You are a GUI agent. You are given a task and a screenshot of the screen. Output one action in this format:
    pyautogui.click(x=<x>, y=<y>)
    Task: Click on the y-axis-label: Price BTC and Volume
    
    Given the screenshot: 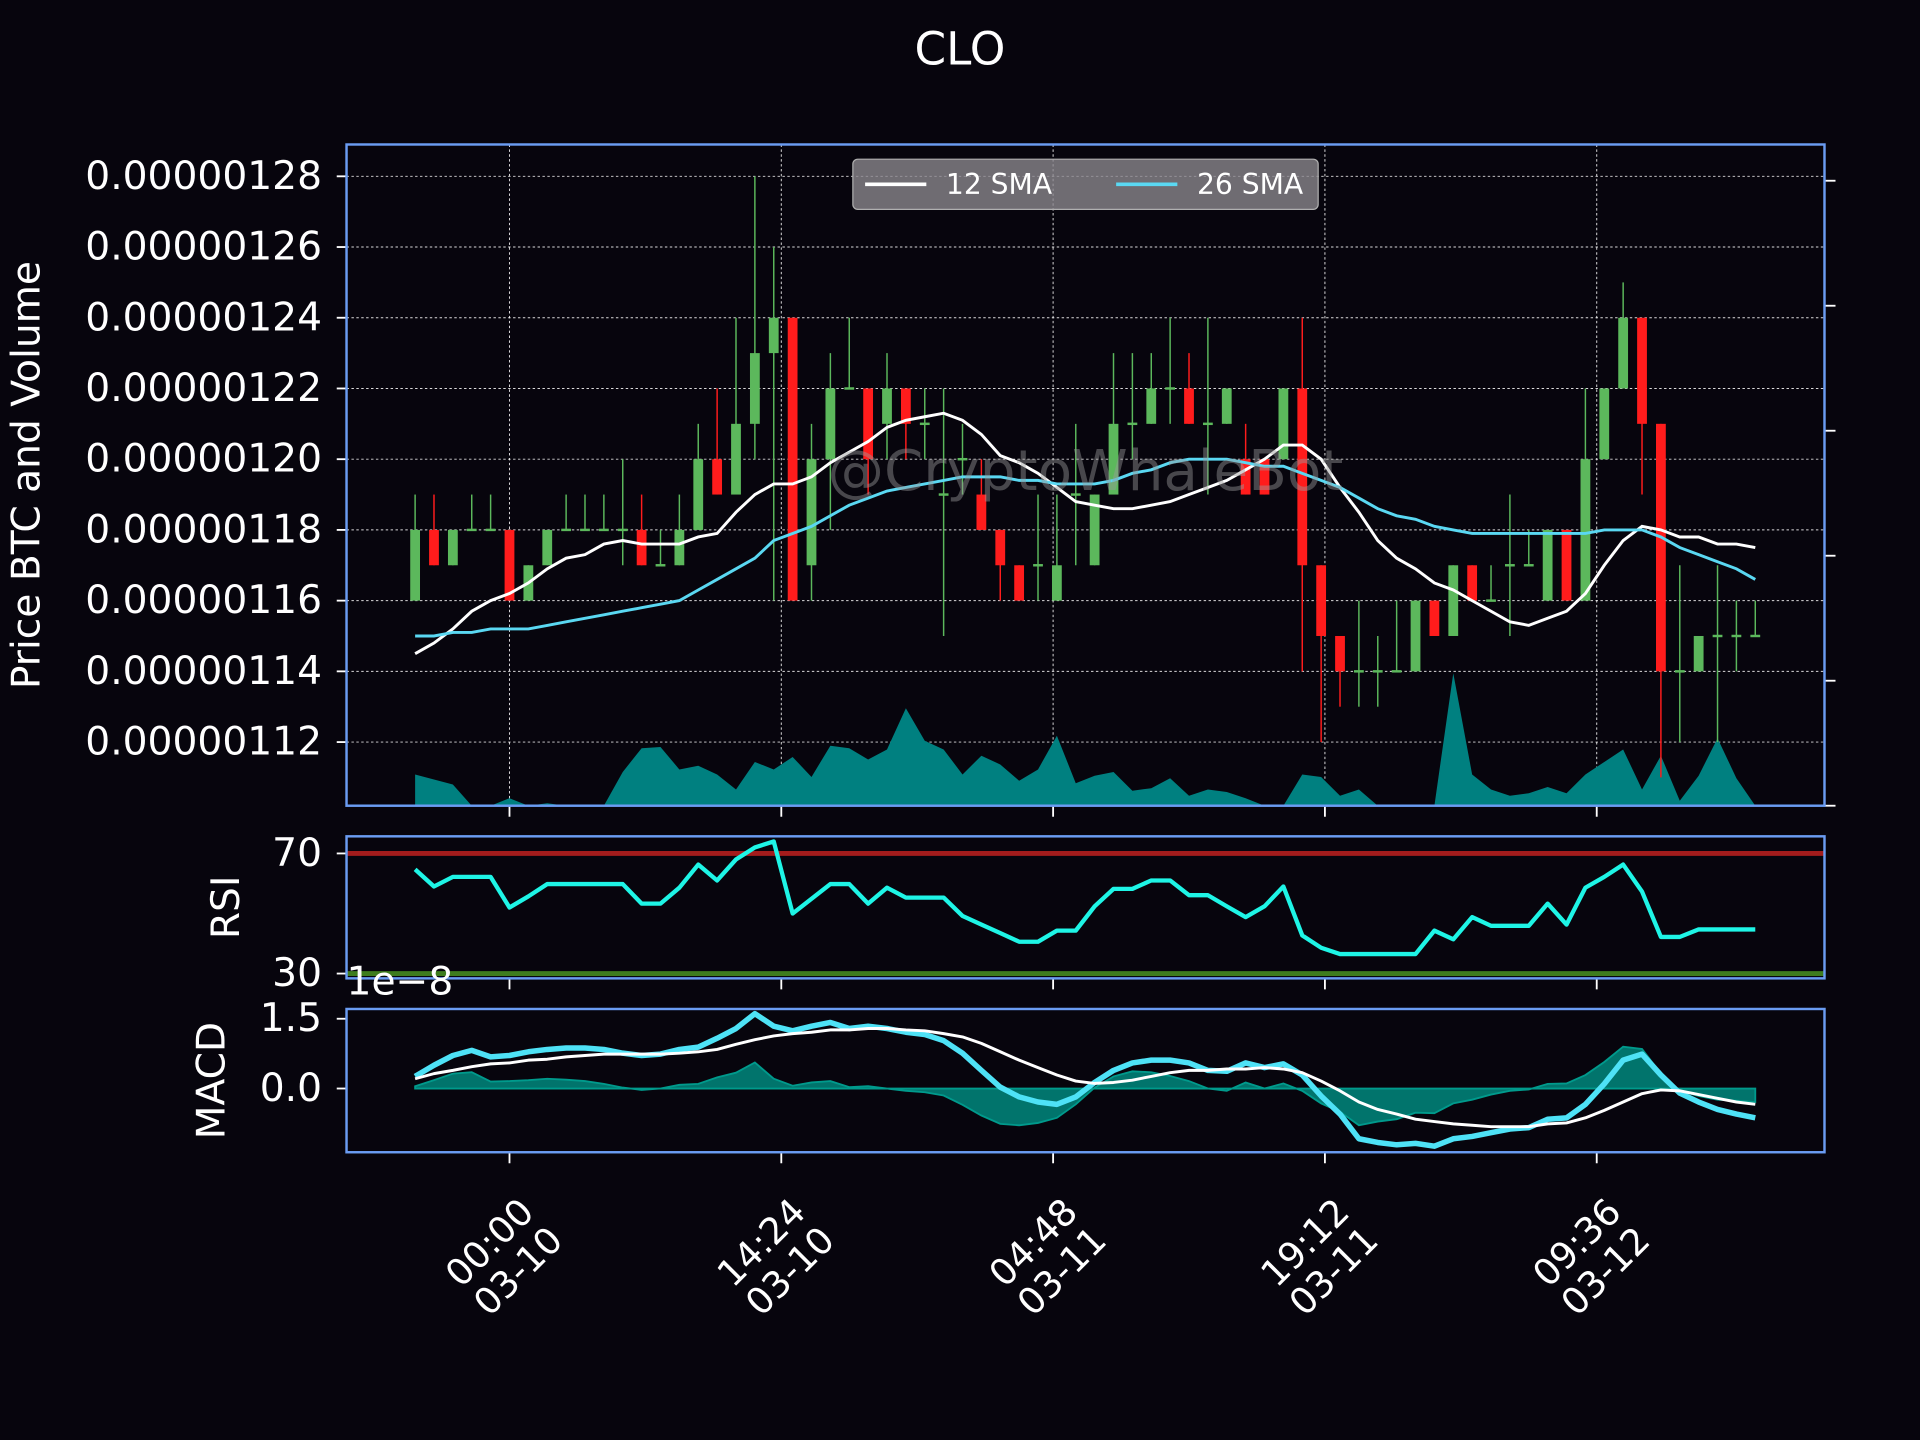 What is the action you would take?
    pyautogui.click(x=26, y=475)
    